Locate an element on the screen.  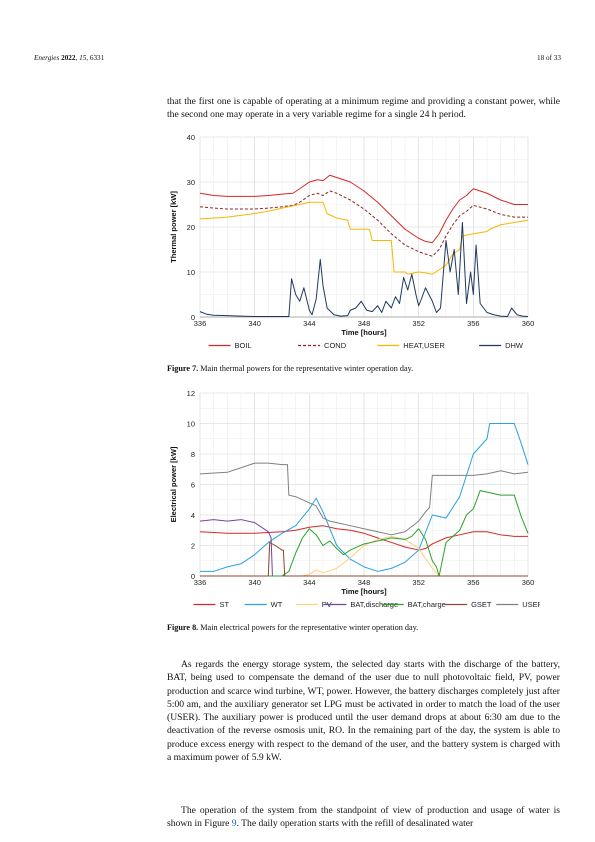
journal-name: Energies is located at coordinates (47, 58).